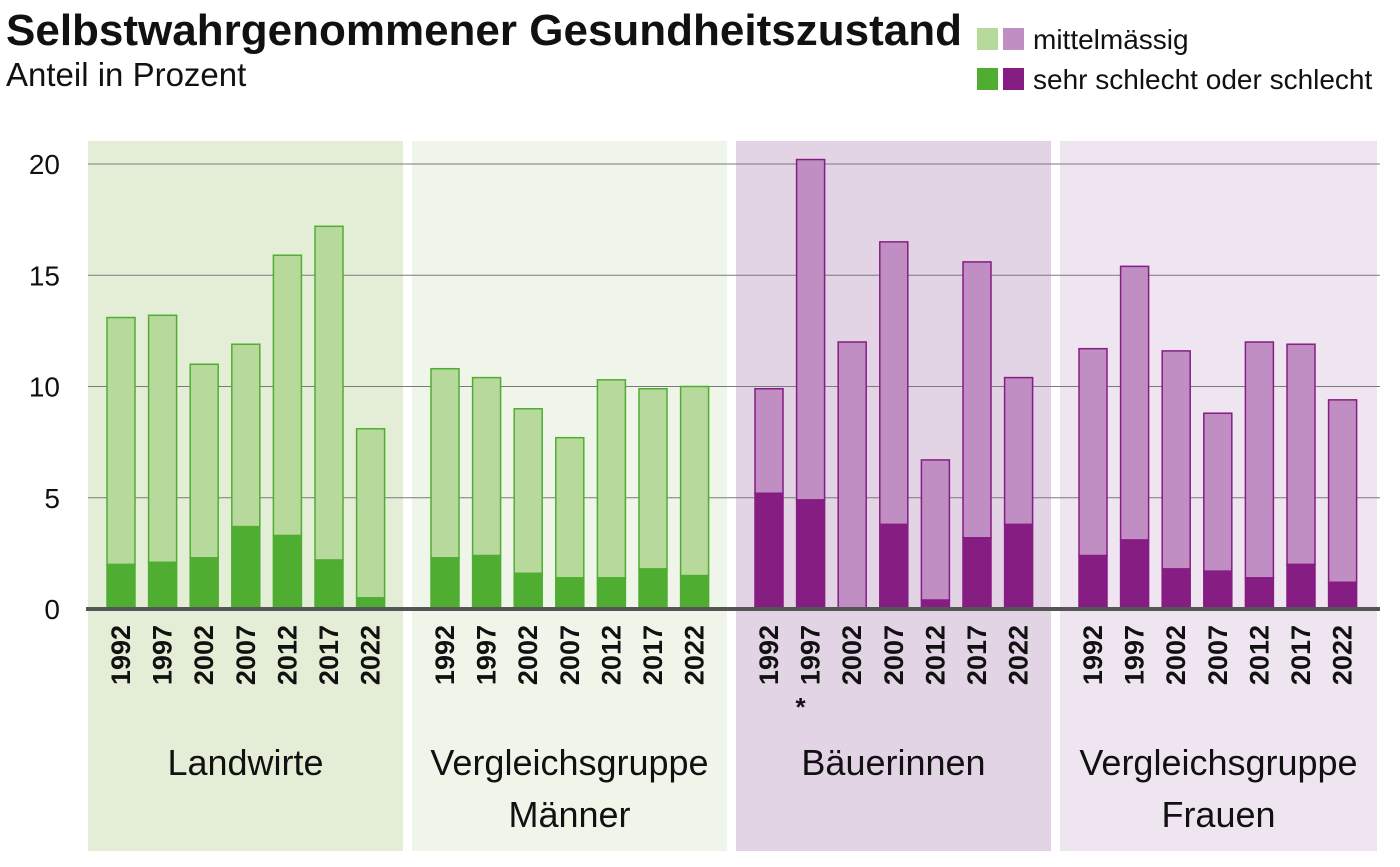 The height and width of the screenshot is (867, 1400). Describe the element at coordinates (445, 463) in the screenshot. I see `bar-mittelmaessig-g2-1992` at that location.